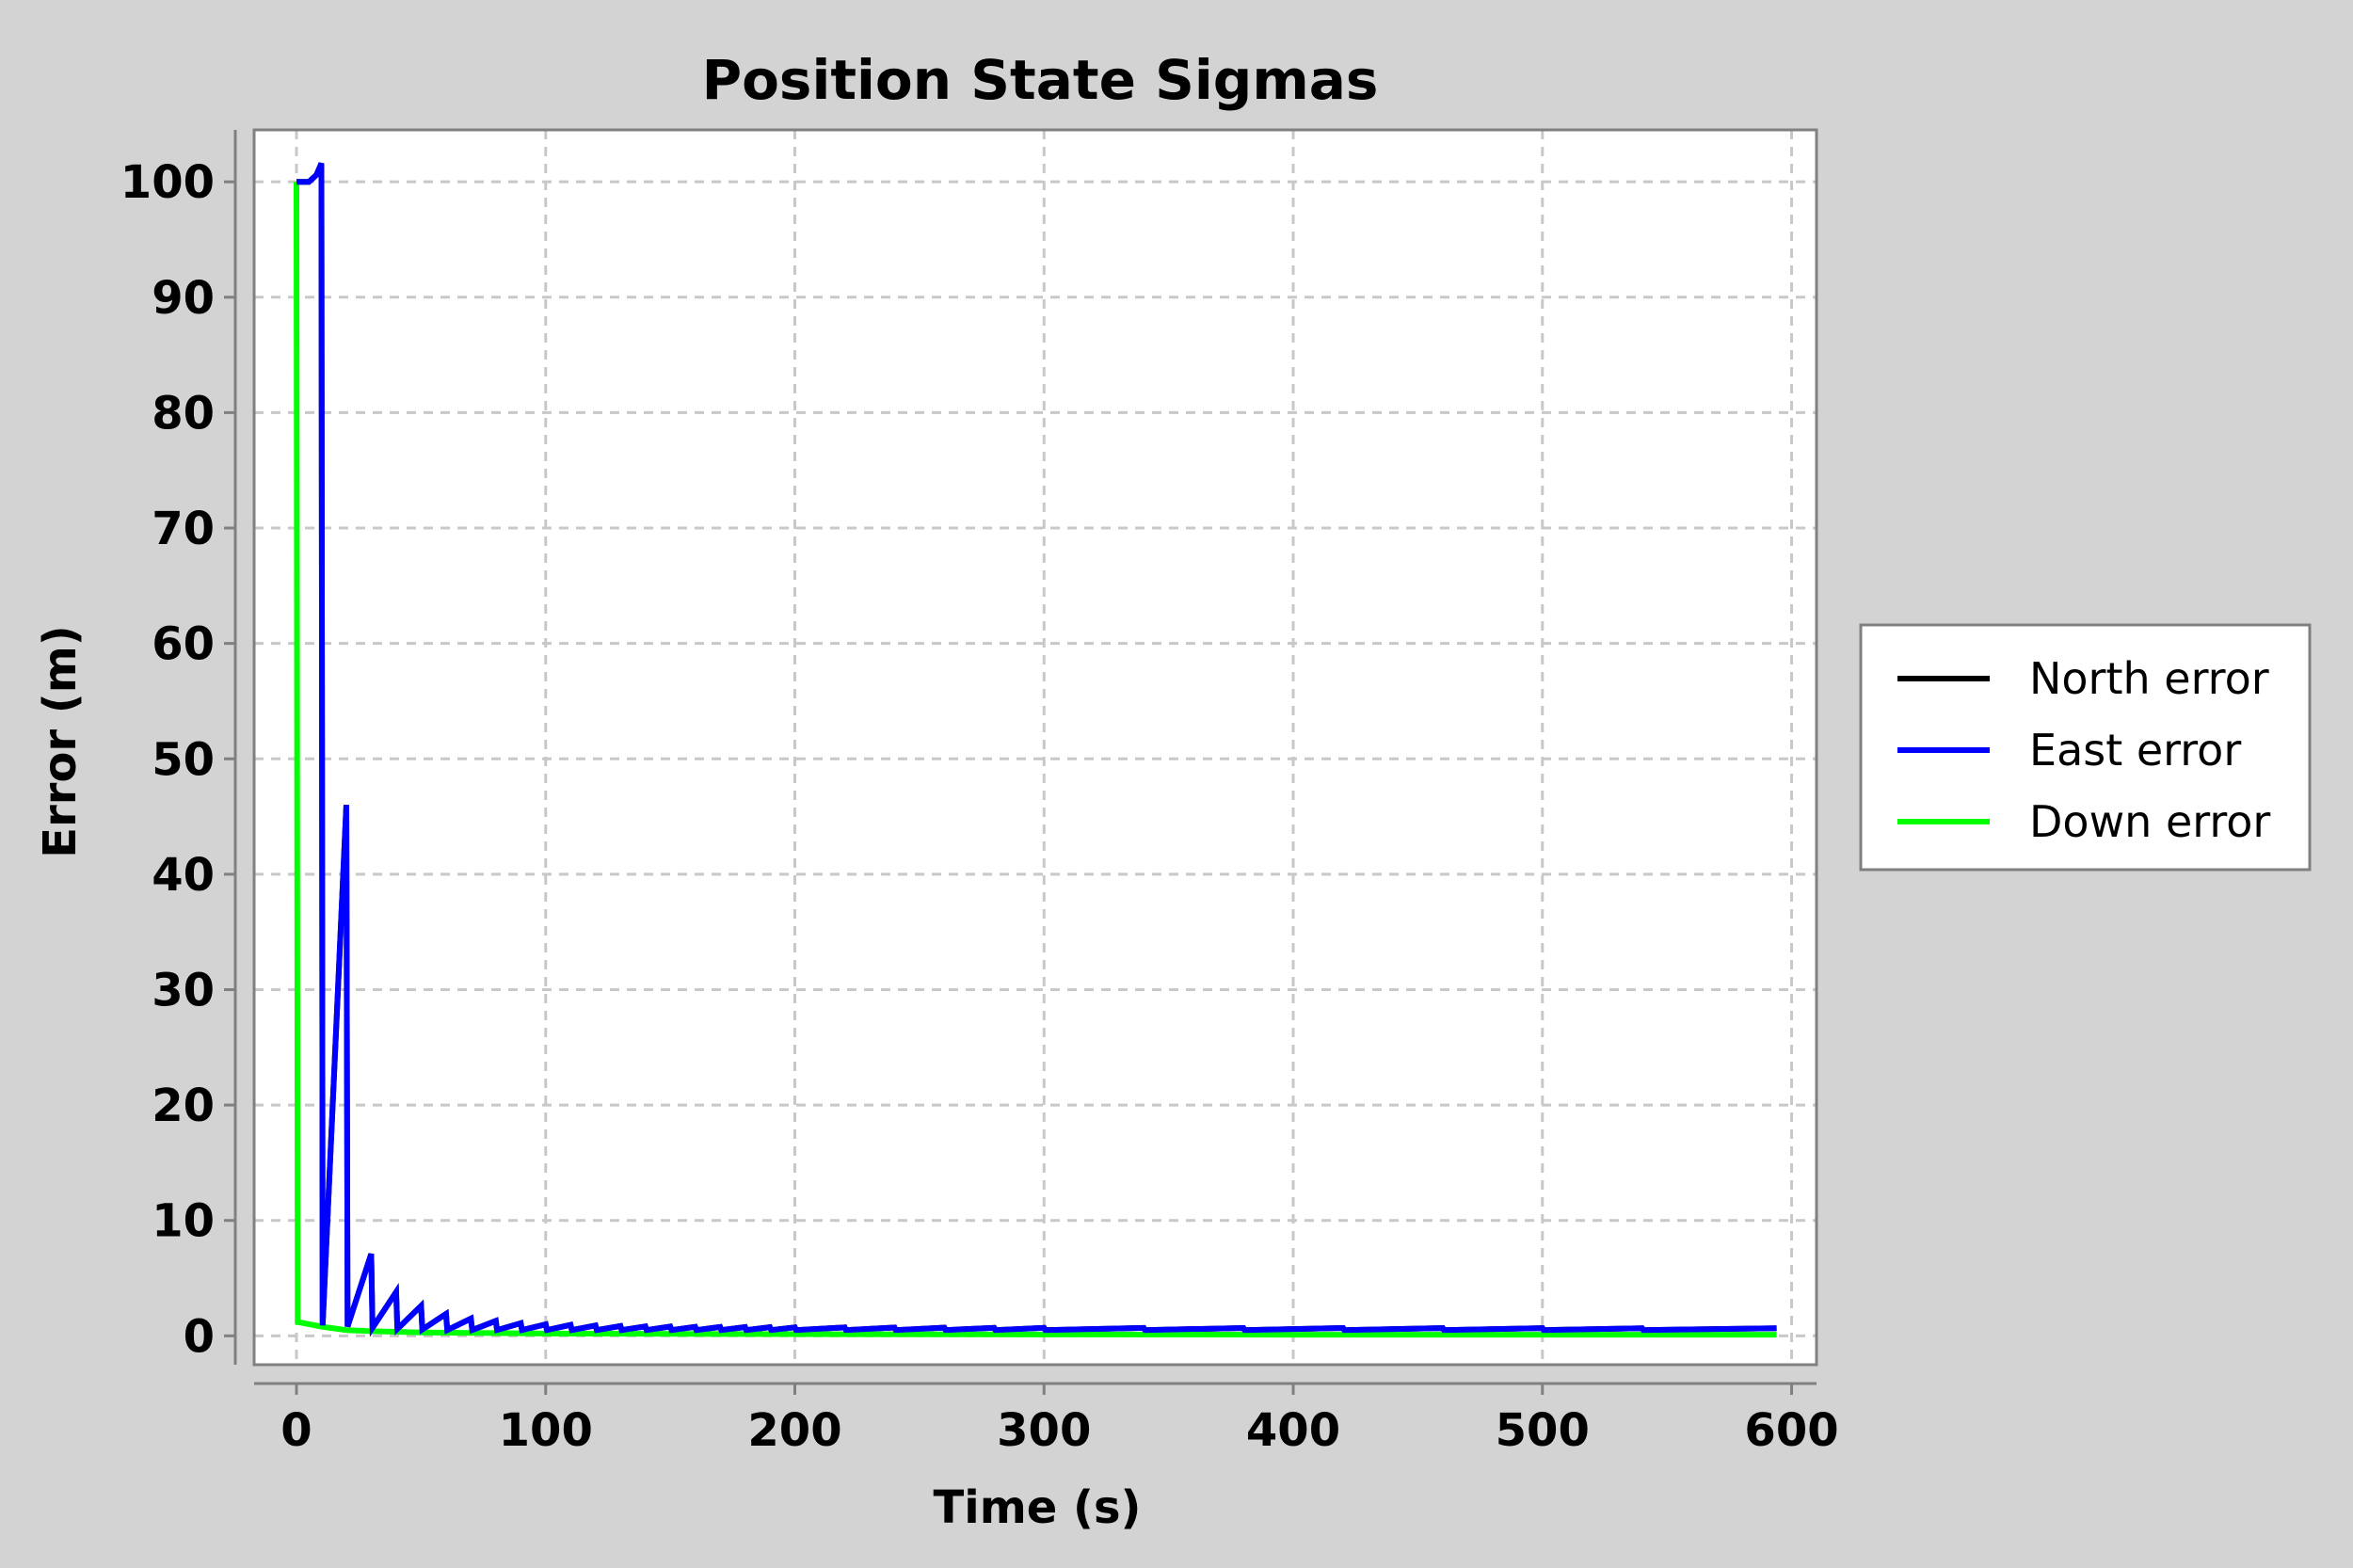 The height and width of the screenshot is (1568, 2353). What do you see at coordinates (184, 990) in the screenshot?
I see `y-tick-label: 30` at bounding box center [184, 990].